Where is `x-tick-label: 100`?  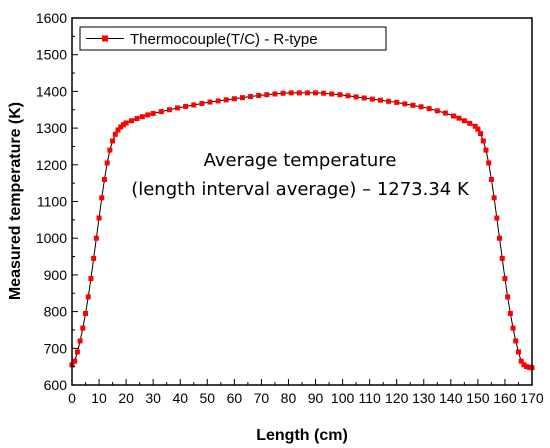
x-tick-label: 100 is located at coordinates (343, 398).